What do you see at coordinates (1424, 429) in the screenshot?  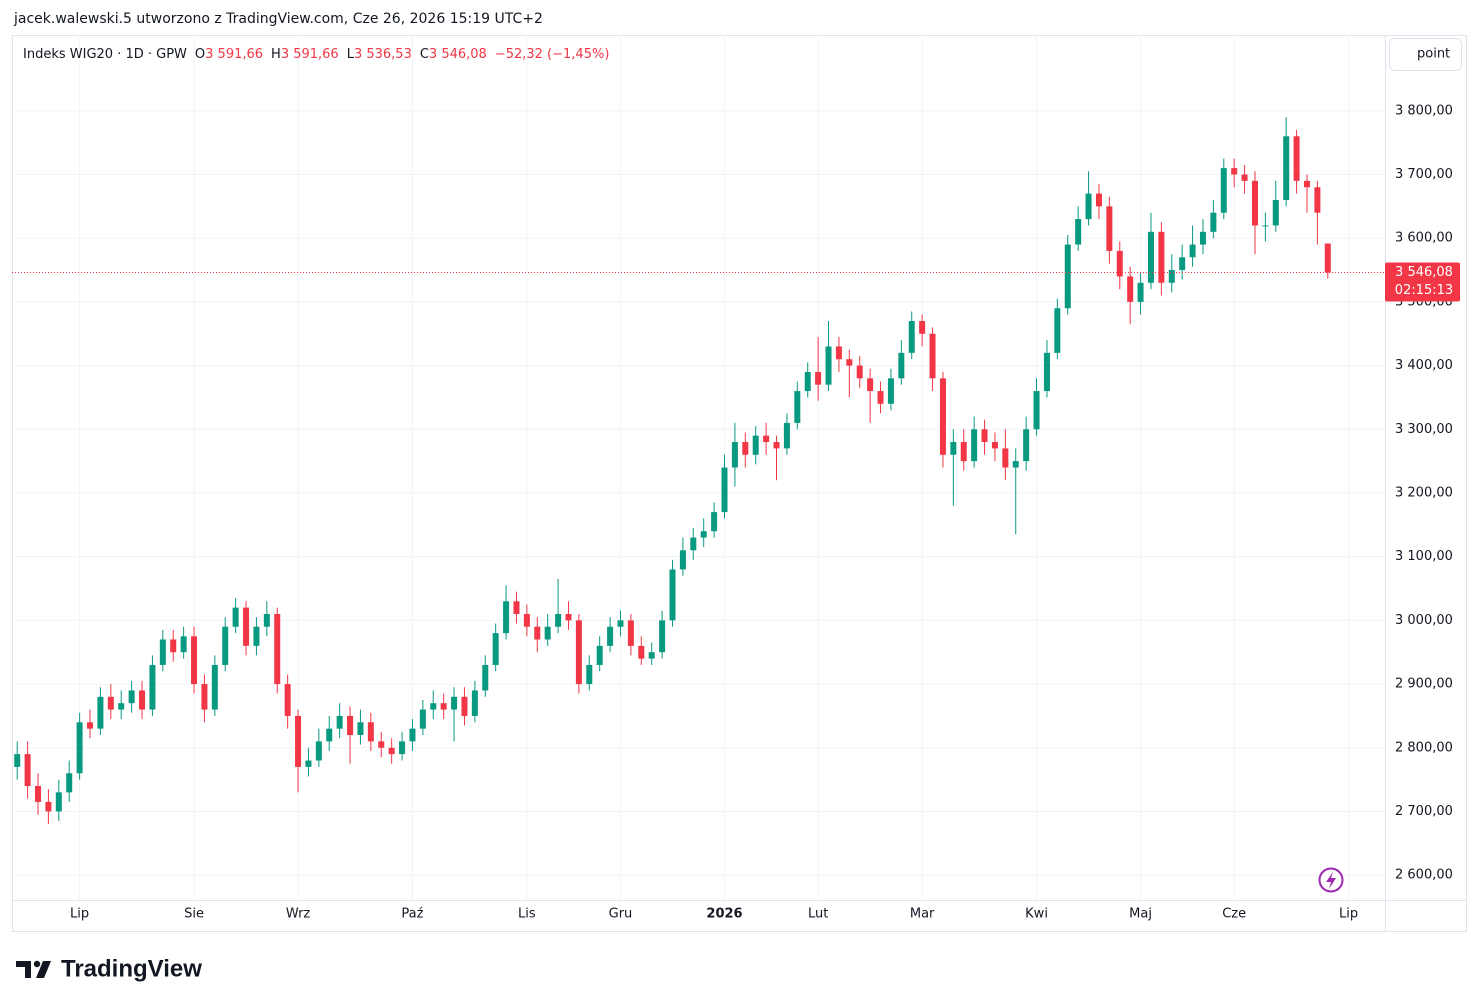 I see `y-tick-label: 3 300,00` at bounding box center [1424, 429].